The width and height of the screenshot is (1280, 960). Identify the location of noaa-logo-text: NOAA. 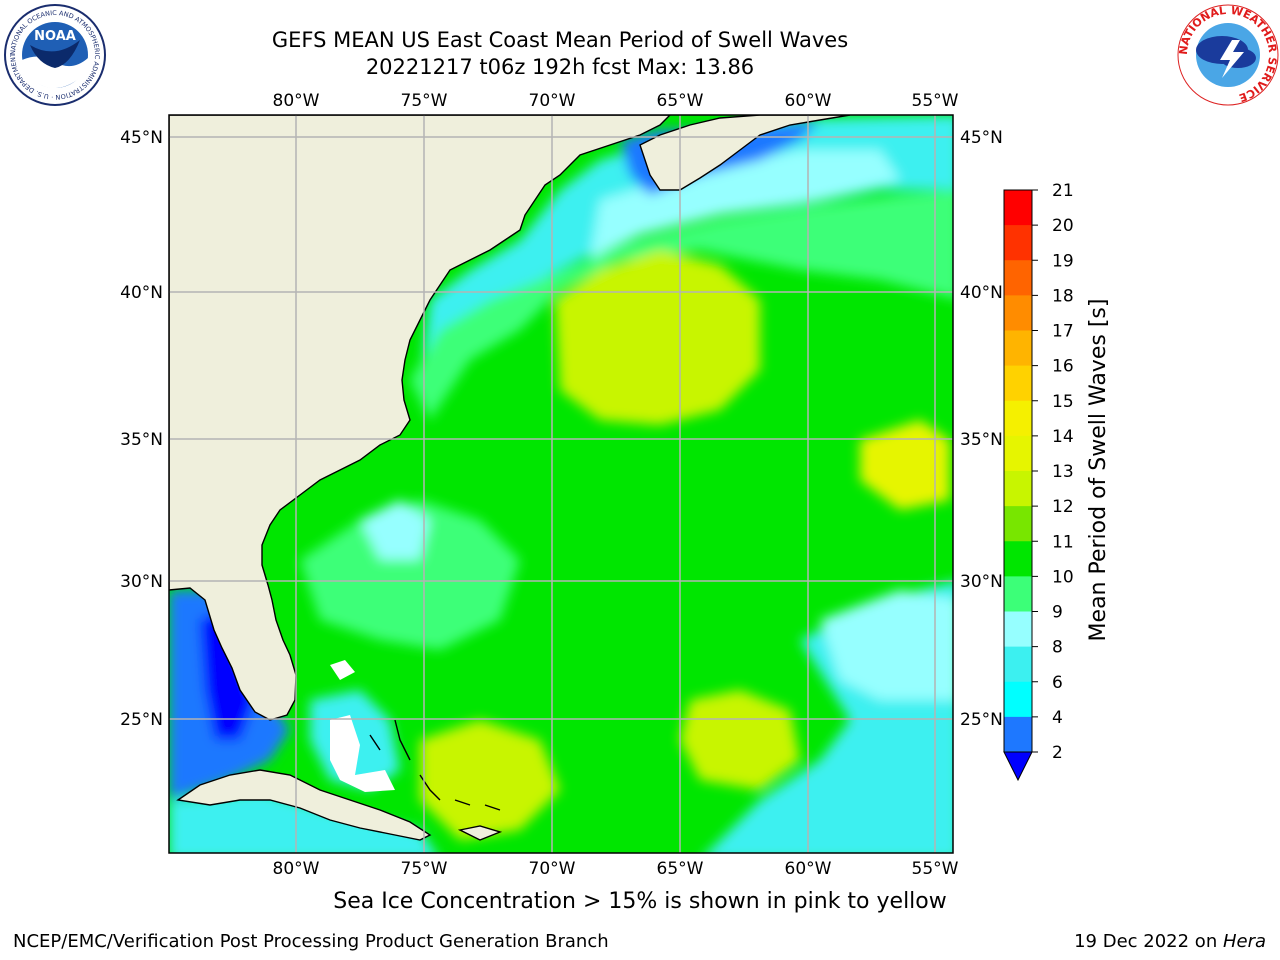
(55, 36).